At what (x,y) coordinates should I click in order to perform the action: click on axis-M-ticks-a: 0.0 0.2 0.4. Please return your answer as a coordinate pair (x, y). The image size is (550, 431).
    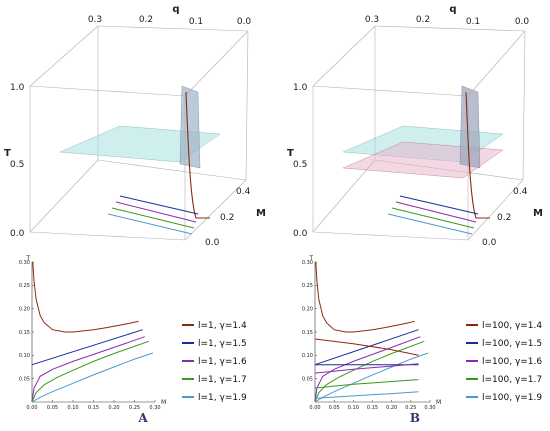
    Looking at the image, I should click on (228, 217).